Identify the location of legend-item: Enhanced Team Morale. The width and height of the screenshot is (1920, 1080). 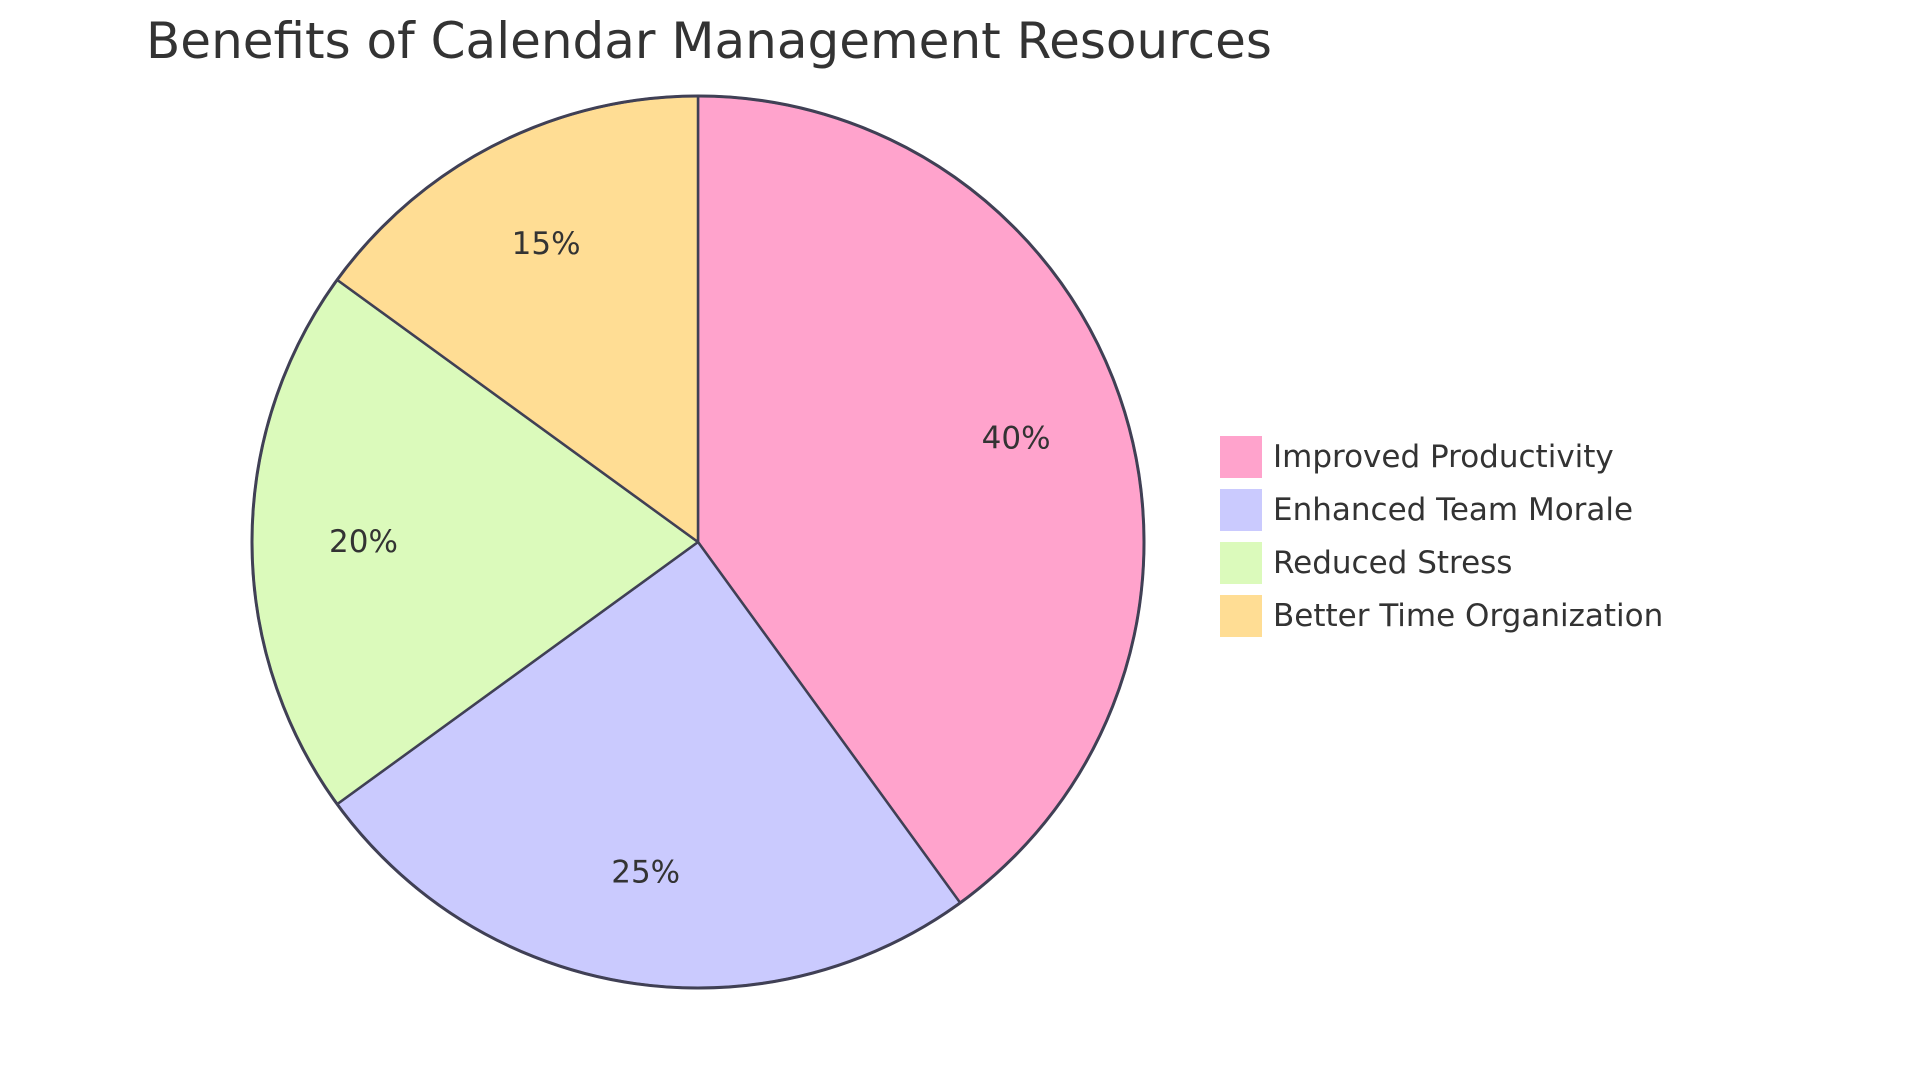
(1425, 510).